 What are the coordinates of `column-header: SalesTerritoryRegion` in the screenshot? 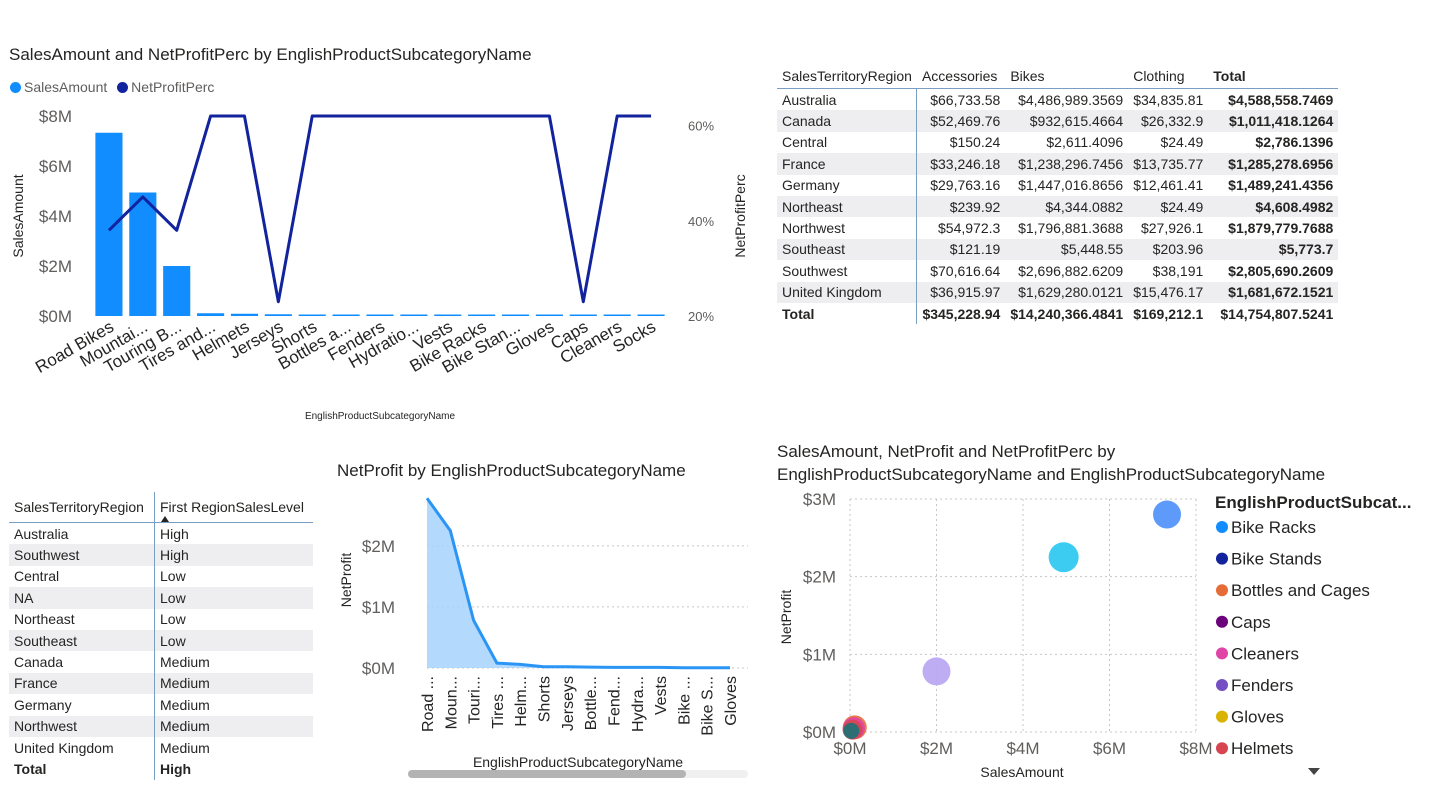 It's located at (847, 76).